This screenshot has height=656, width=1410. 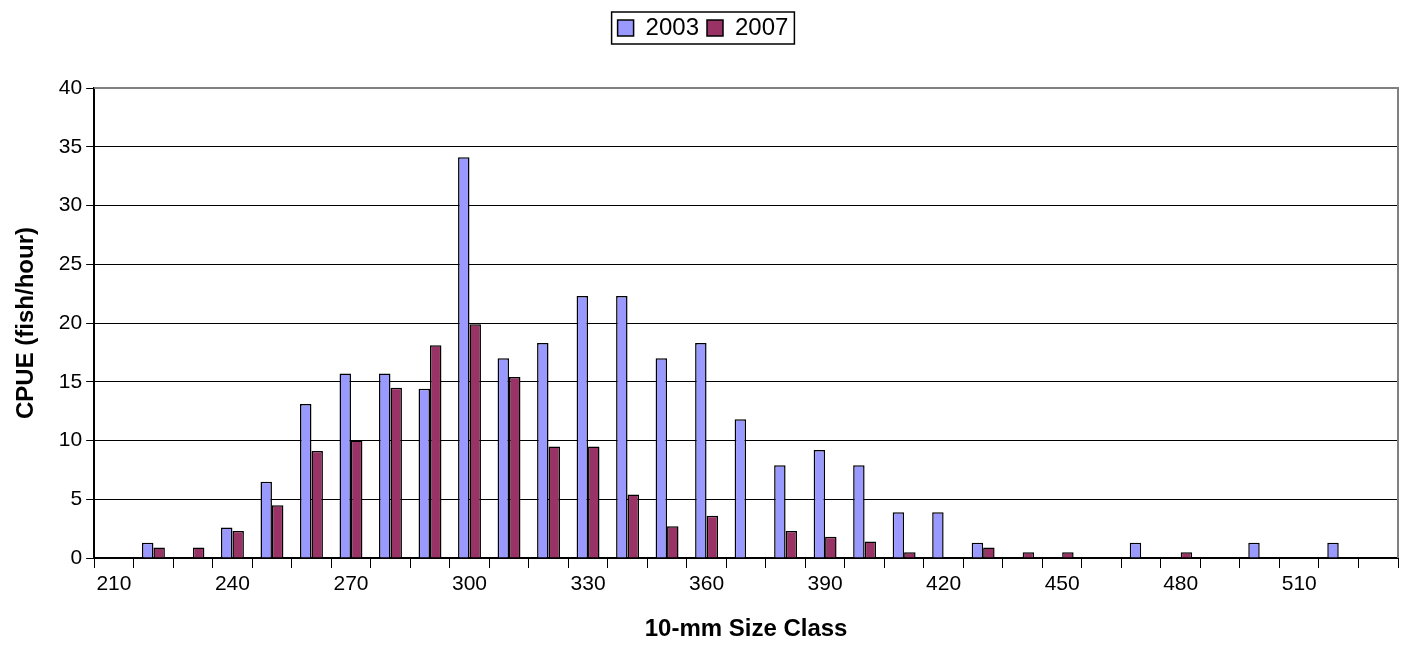 I want to click on x-axis-title: 10-mm Size Class, so click(x=746, y=628).